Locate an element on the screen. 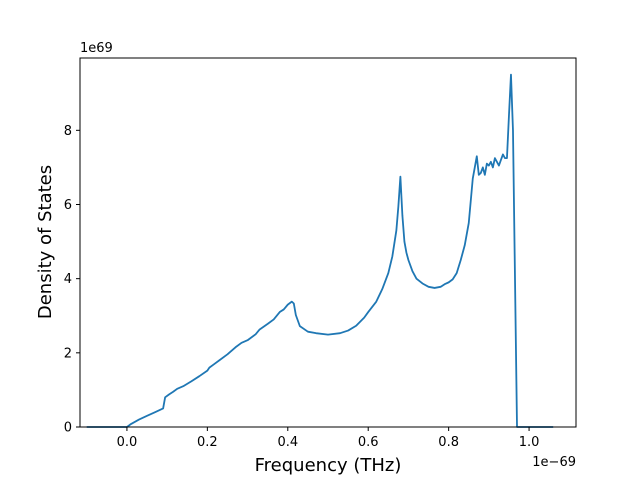 The width and height of the screenshot is (640, 480). x-tick-label: 1.0 is located at coordinates (529, 442).